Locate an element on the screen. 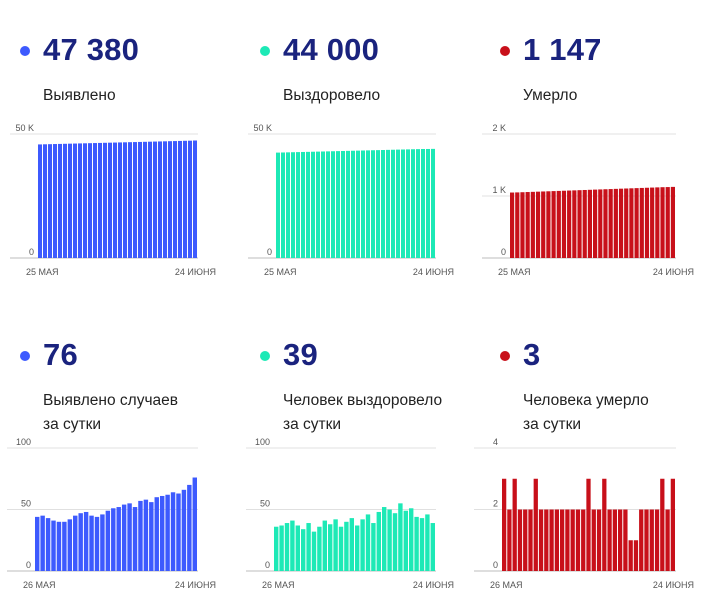  stat-label-line: Выявлено is located at coordinates (79, 95).